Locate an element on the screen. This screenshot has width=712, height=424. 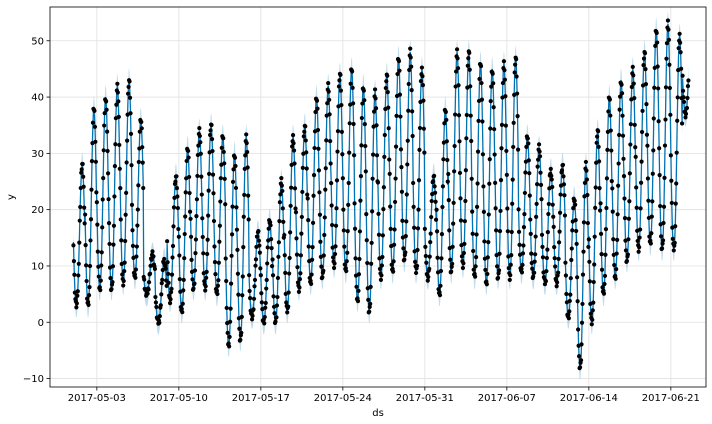
x-tick-label: 2017-05-10 is located at coordinates (179, 398).